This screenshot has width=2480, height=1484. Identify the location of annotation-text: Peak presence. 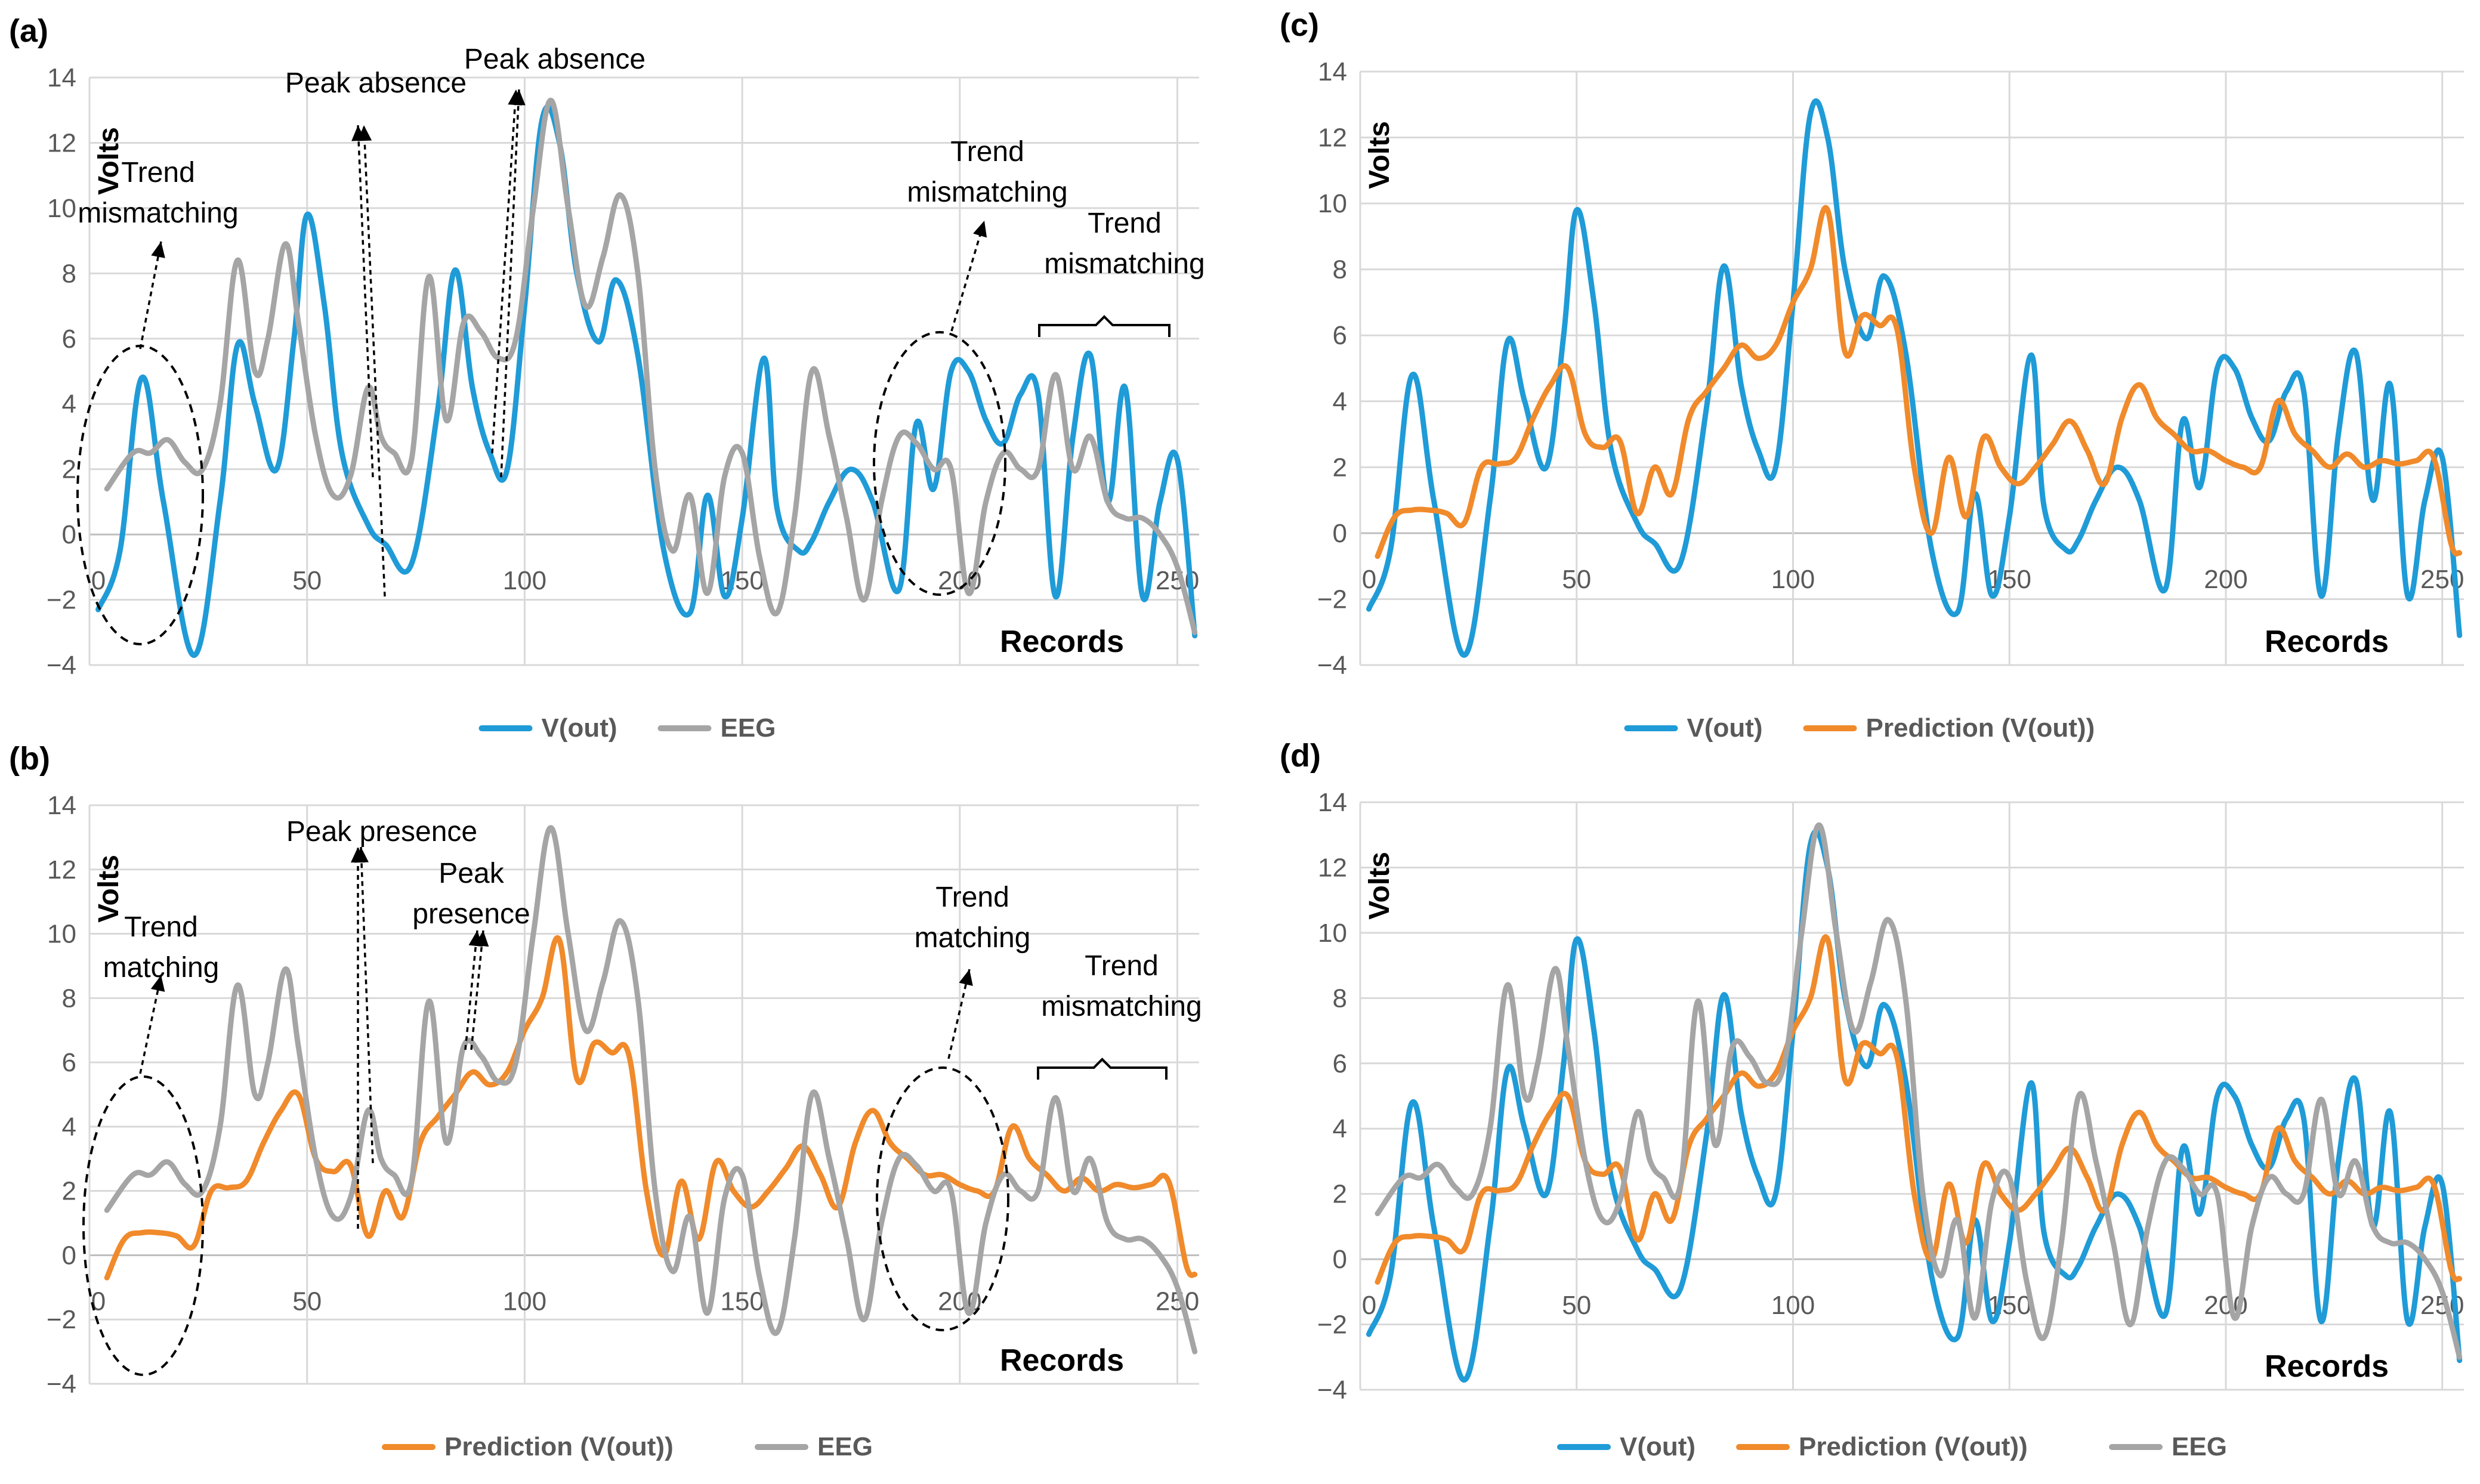
(382, 832).